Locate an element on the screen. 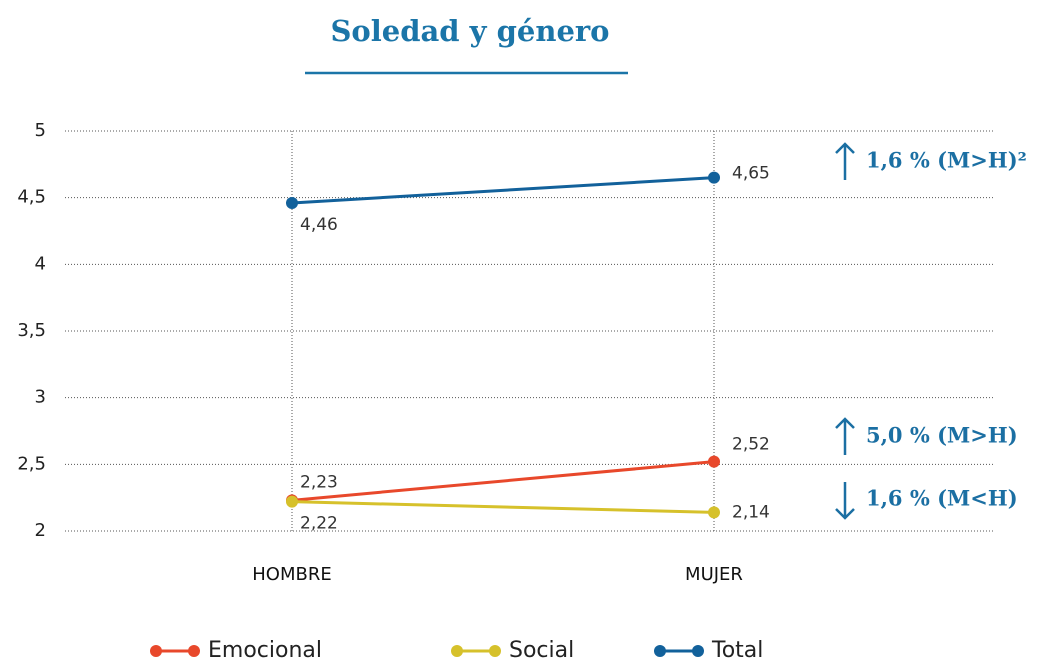  data-label: 2,52 is located at coordinates (751, 445).